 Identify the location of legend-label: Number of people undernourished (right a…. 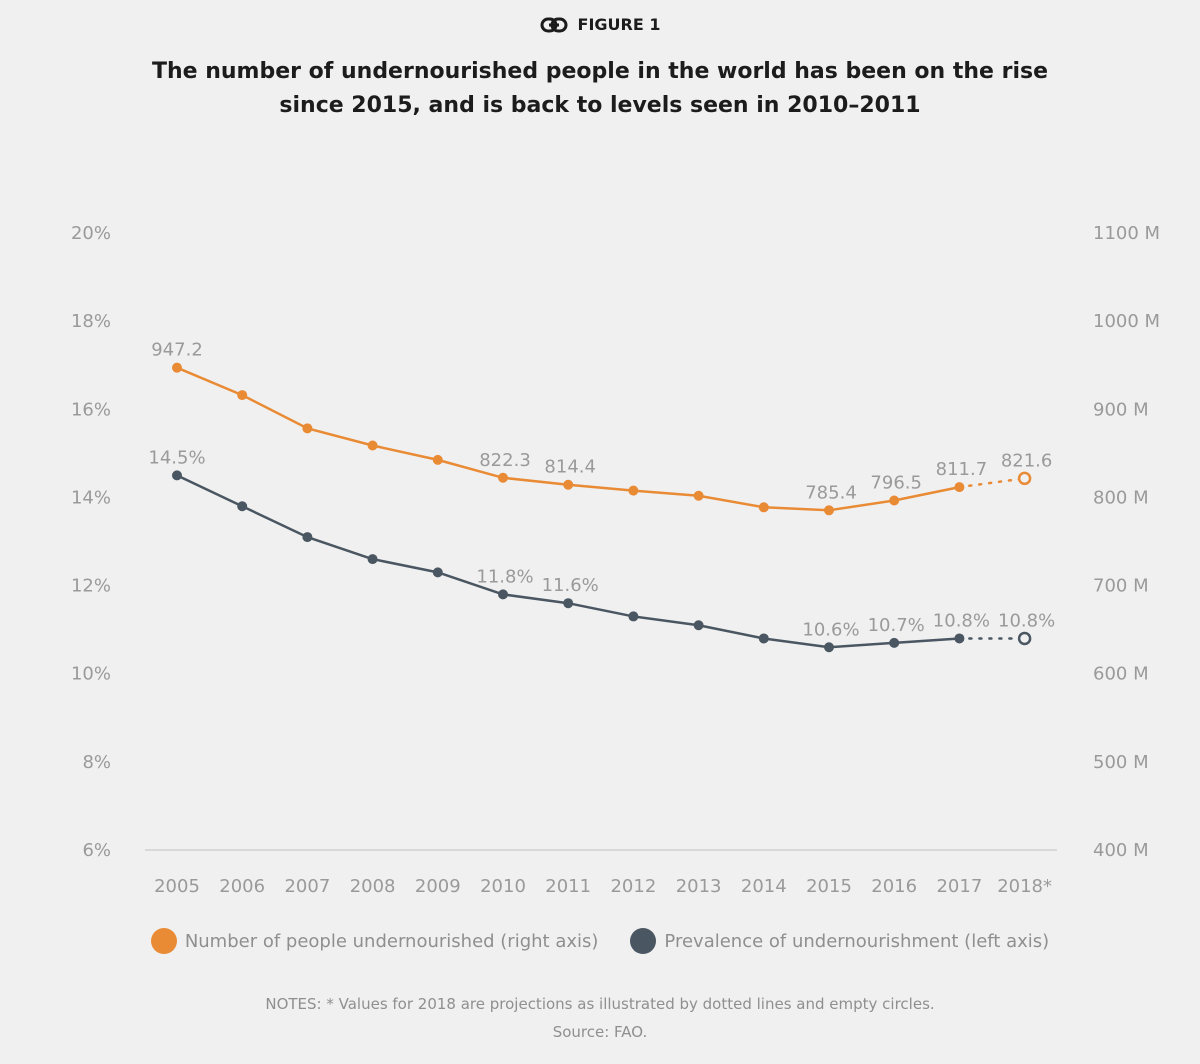
(391, 941).